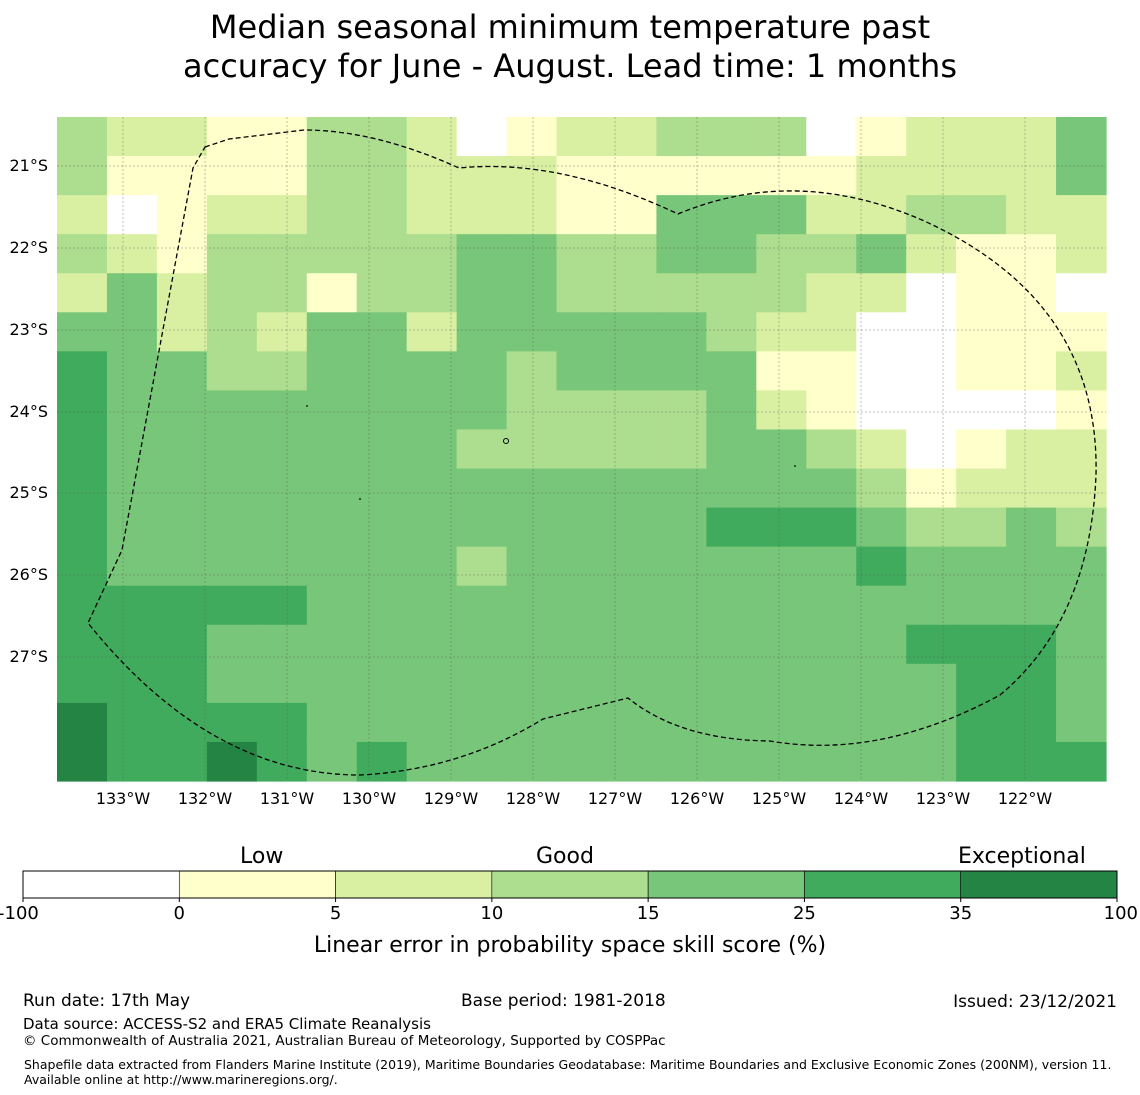 This screenshot has height=1095, width=1140. I want to click on map-title-line-1: Median seasonal minimum temperature past, so click(570, 27).